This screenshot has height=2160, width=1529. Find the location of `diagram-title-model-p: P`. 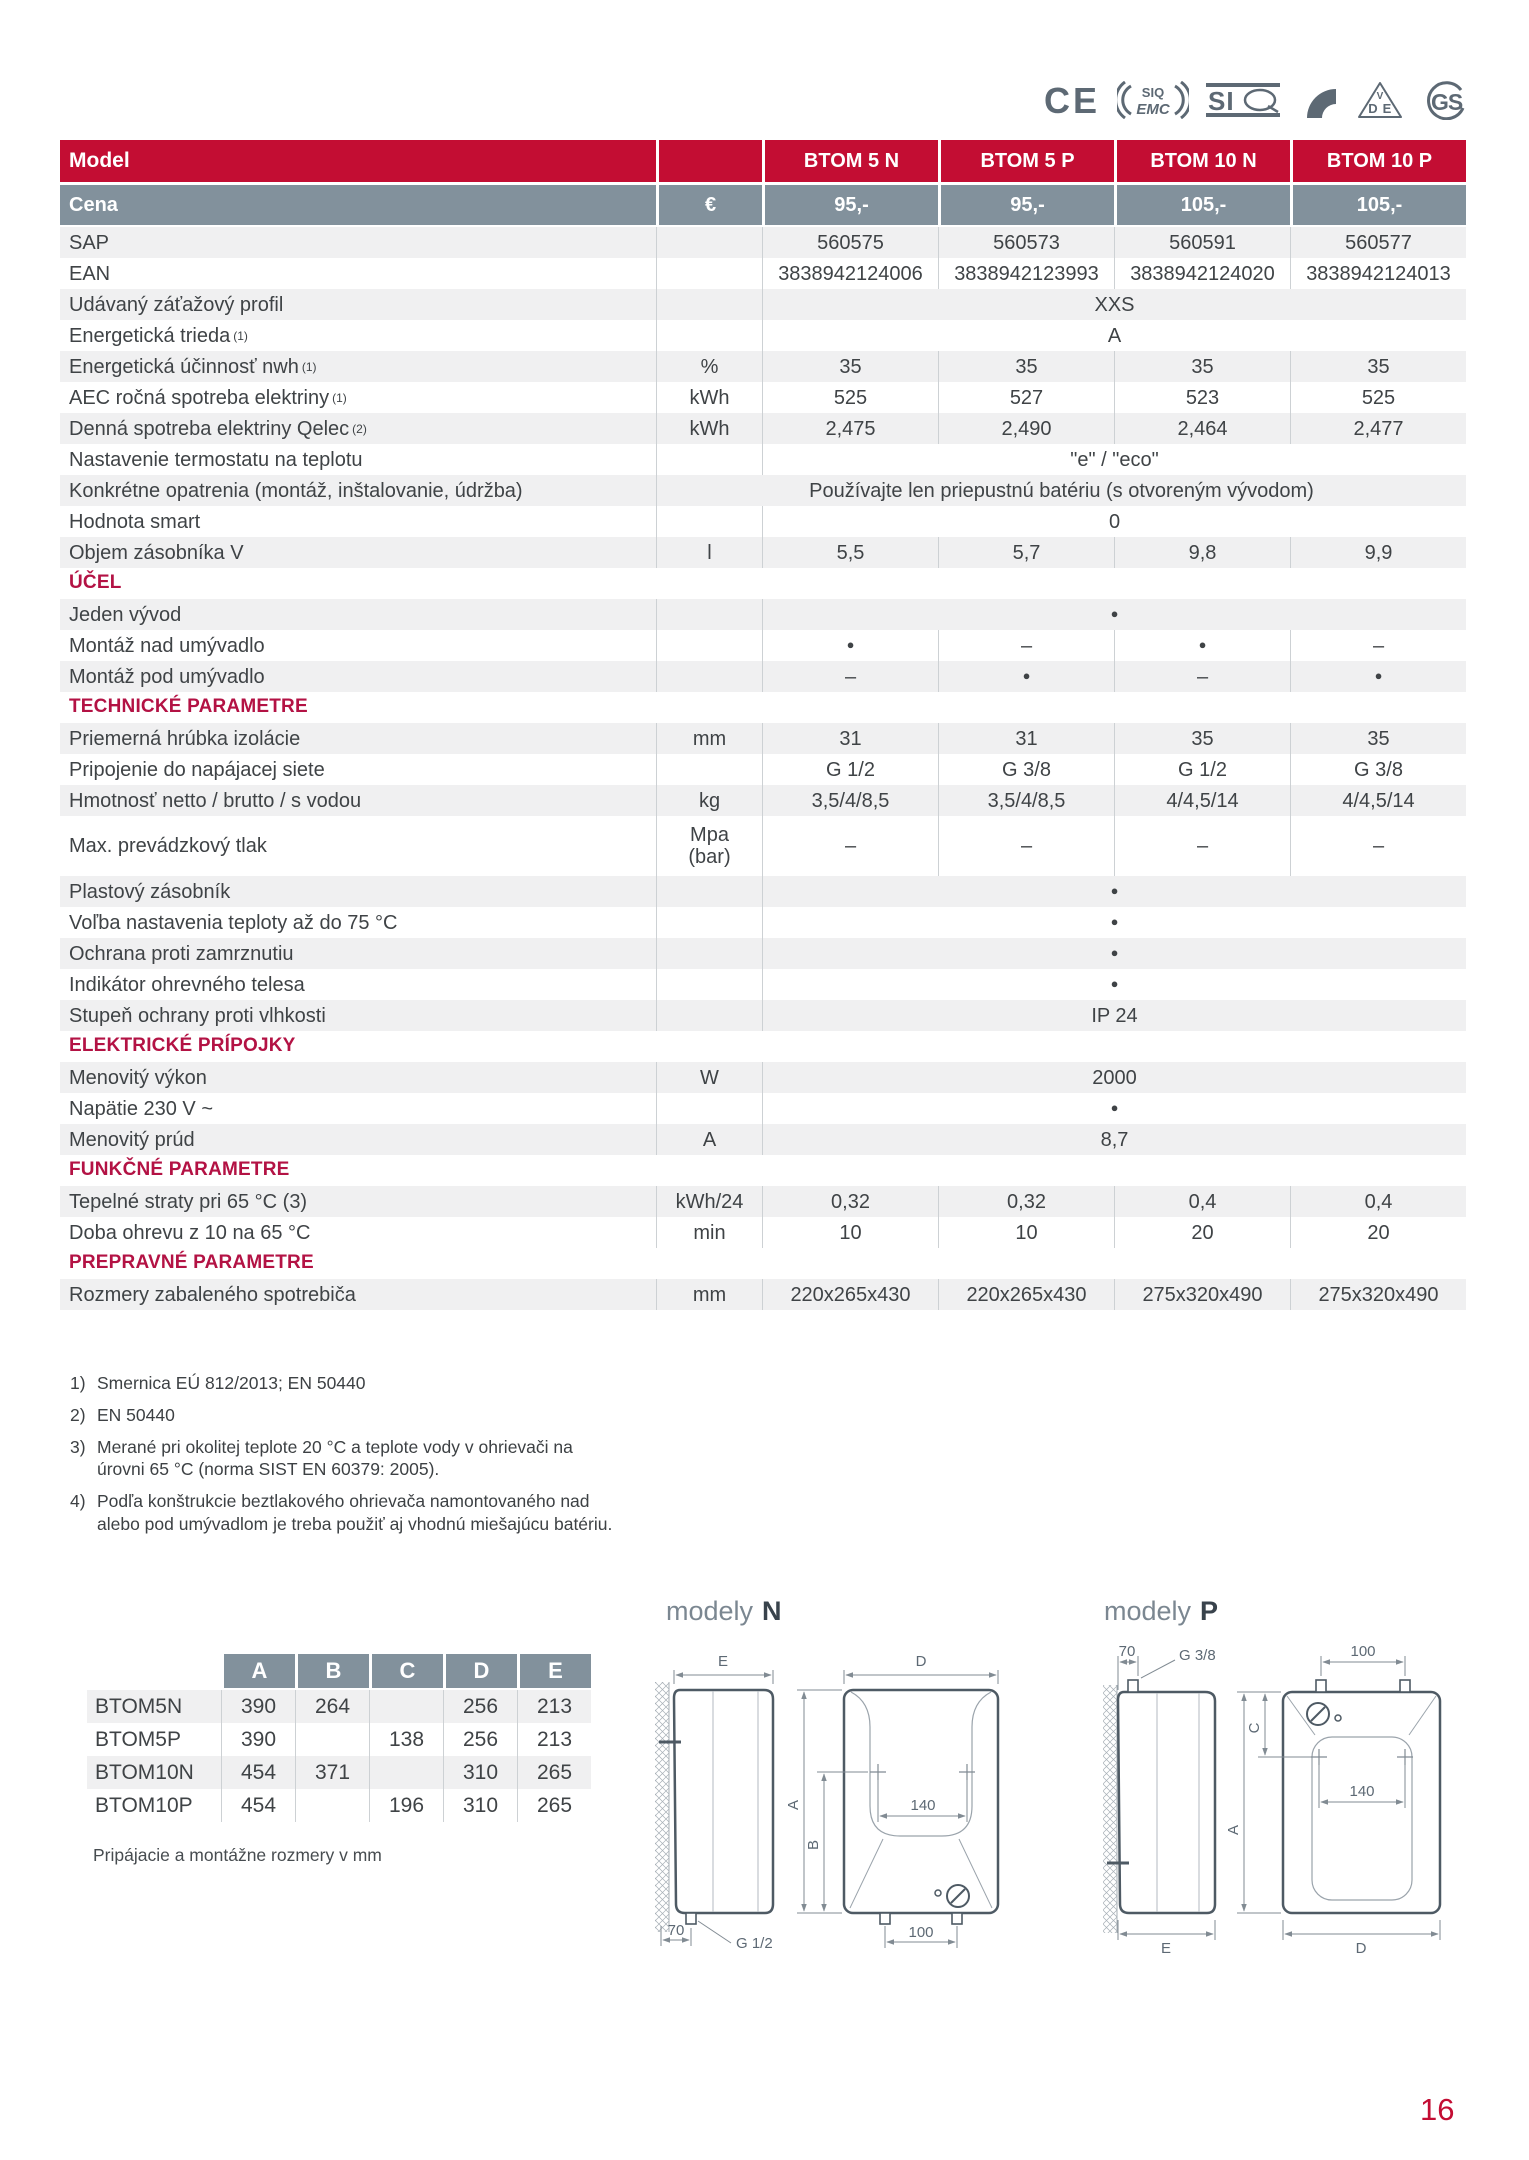

diagram-title-model-p: P is located at coordinates (1209, 1611).